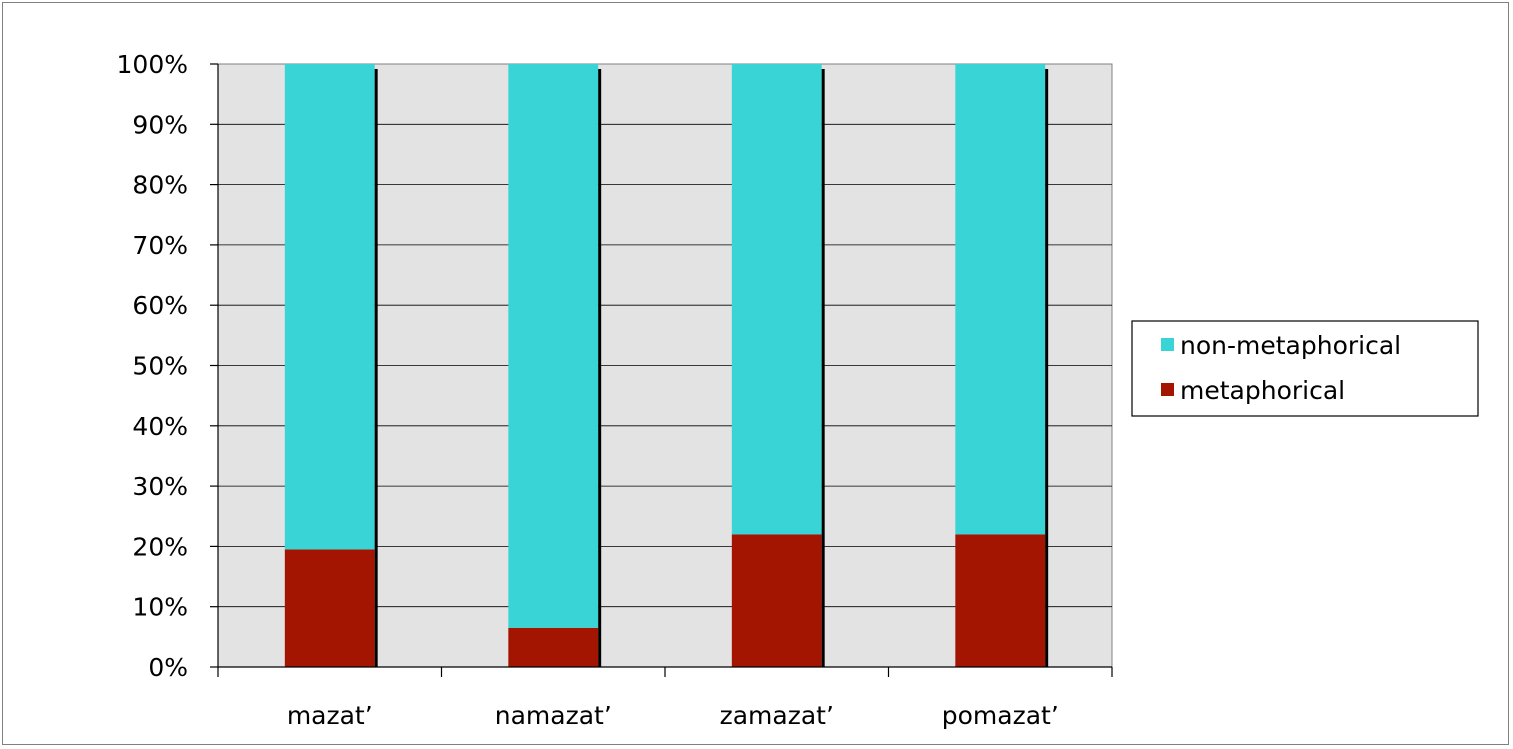  Describe the element at coordinates (553, 715) in the screenshot. I see `x-category-label: namazat’` at that location.